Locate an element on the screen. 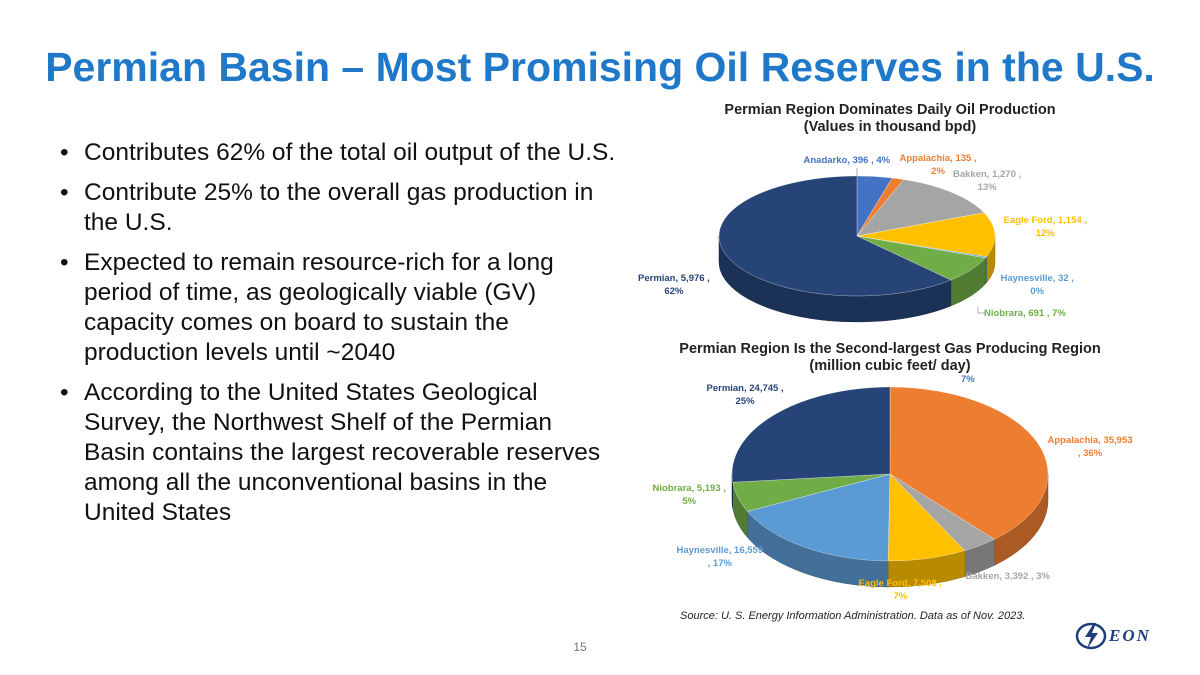  pie-label-eagle-ford: Eagle Ford, 7,508 , 7% is located at coordinates (900, 590).